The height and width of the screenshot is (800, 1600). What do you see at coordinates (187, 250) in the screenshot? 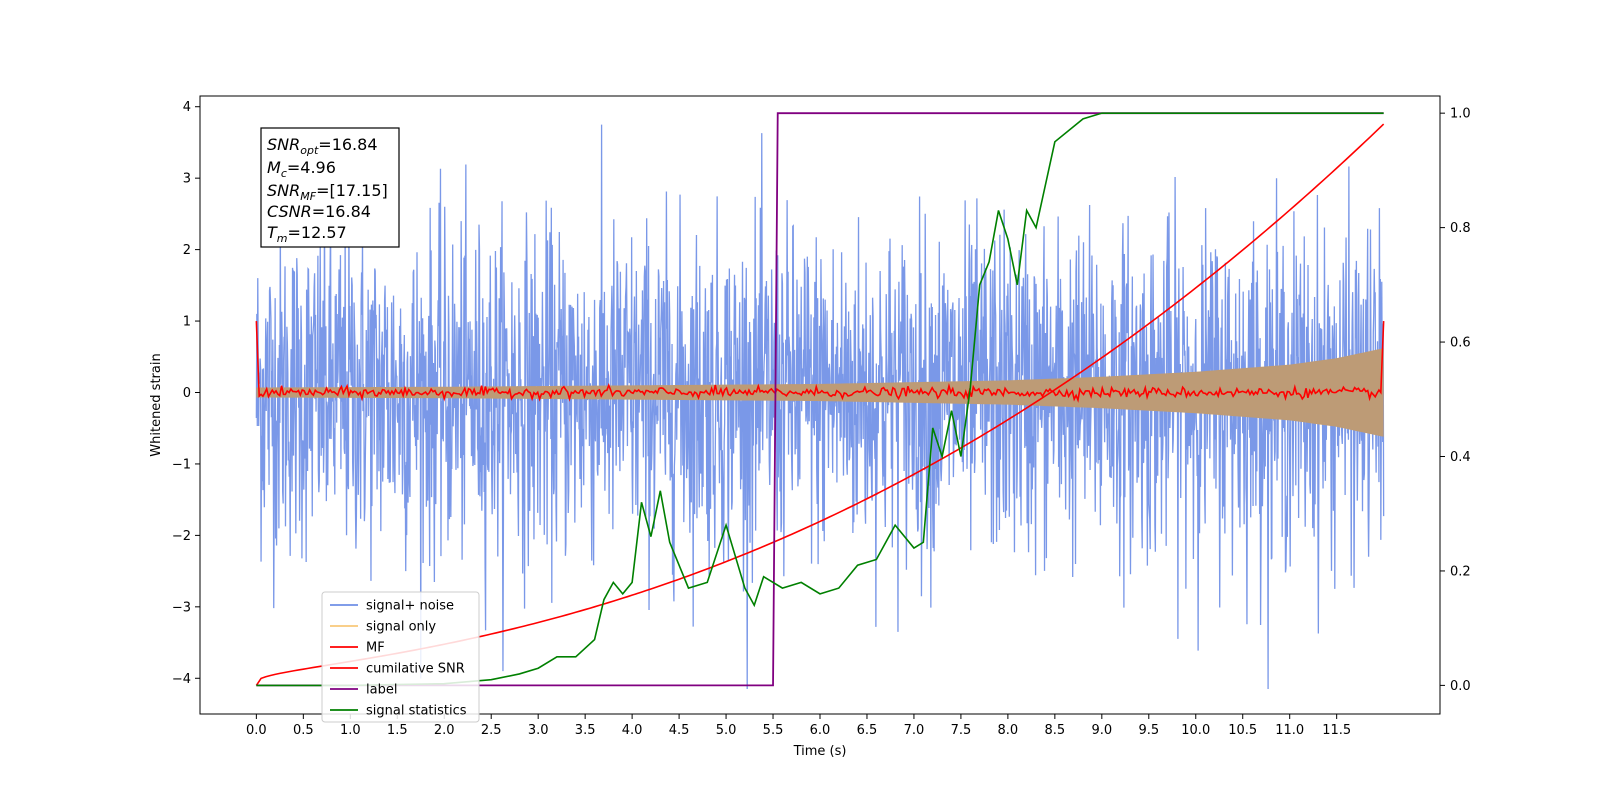
I see `y-left-tick-label: 2` at bounding box center [187, 250].